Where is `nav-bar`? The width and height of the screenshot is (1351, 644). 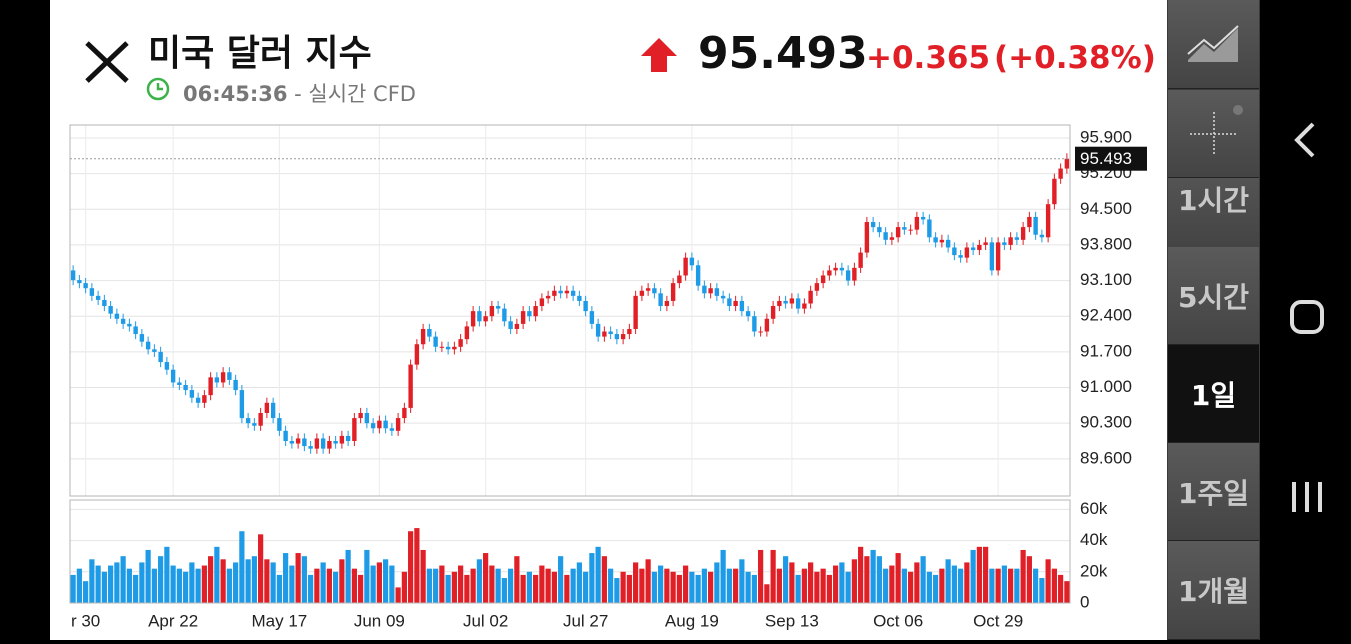
nav-bar is located at coordinates (1305, 320).